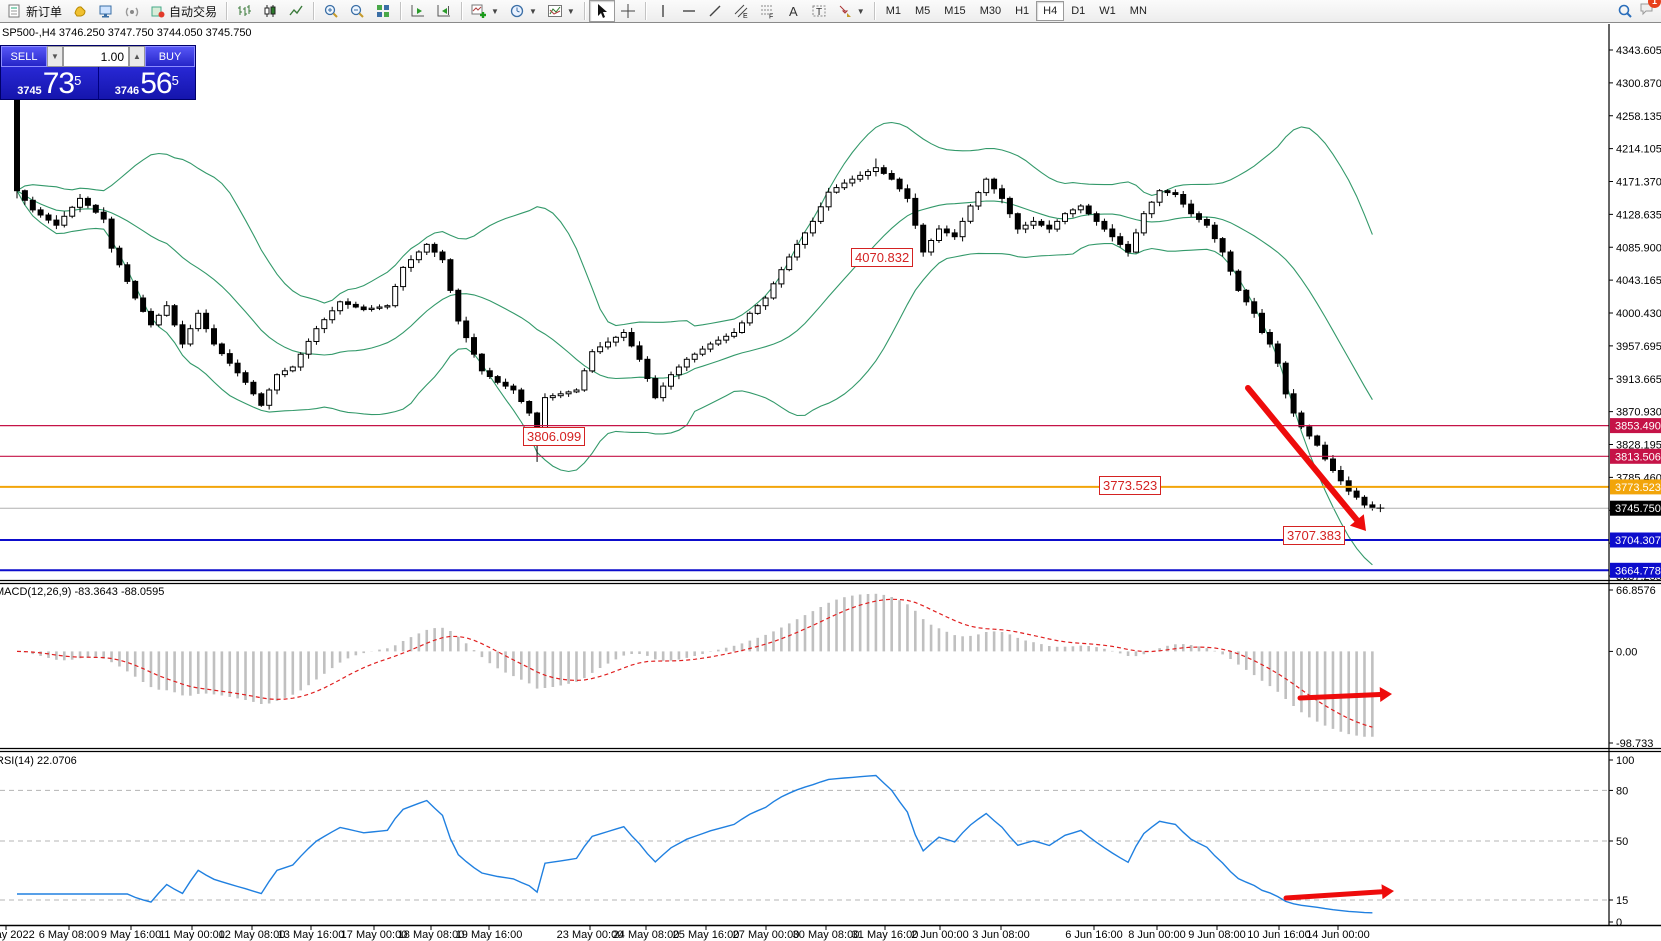 Image resolution: width=1661 pixels, height=941 pixels. Describe the element at coordinates (50, 83) in the screenshot. I see `bid-price: 3745 73 5` at that location.